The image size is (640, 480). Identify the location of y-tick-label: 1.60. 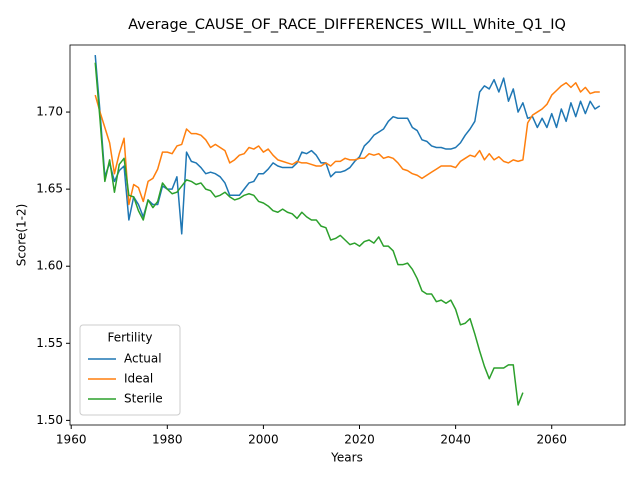
(49, 266).